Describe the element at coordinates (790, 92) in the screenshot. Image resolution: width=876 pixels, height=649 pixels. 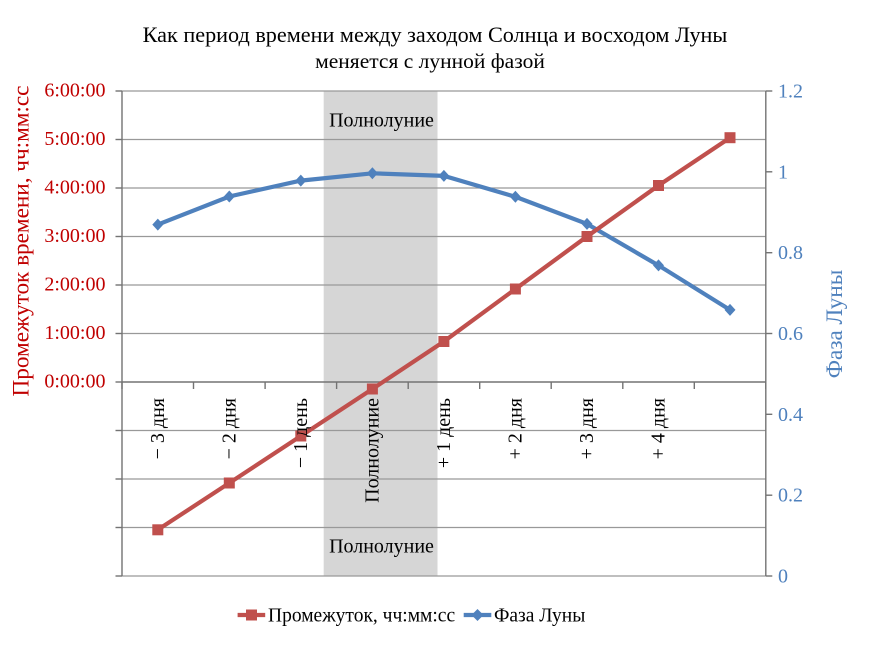
I see `svg-text: 1.2` at that location.